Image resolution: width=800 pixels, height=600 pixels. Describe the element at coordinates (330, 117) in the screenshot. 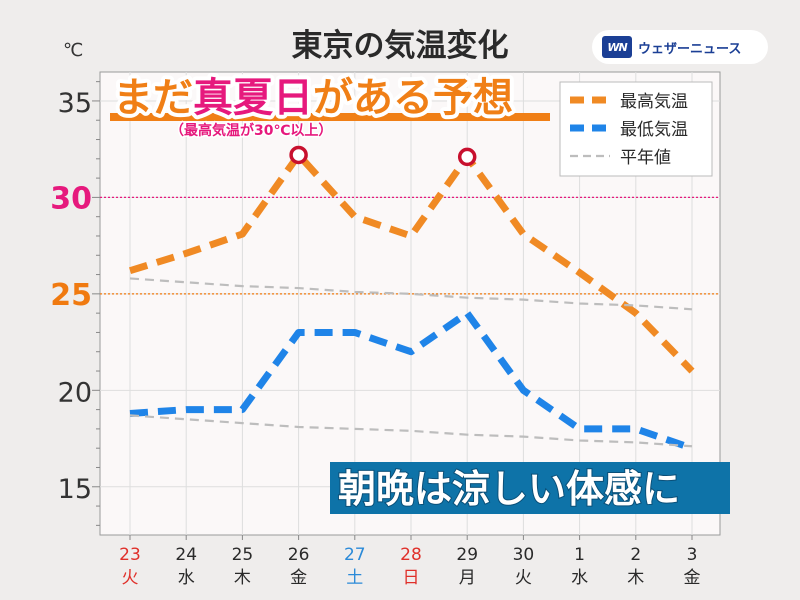

I see `headline-background` at that location.